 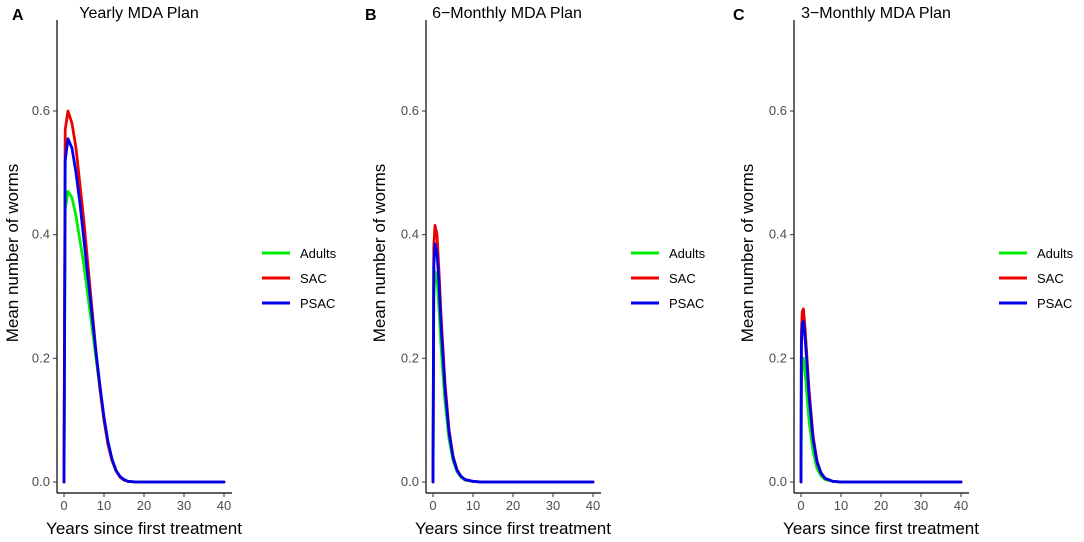 I want to click on panel-a-label: A, so click(x=18, y=15).